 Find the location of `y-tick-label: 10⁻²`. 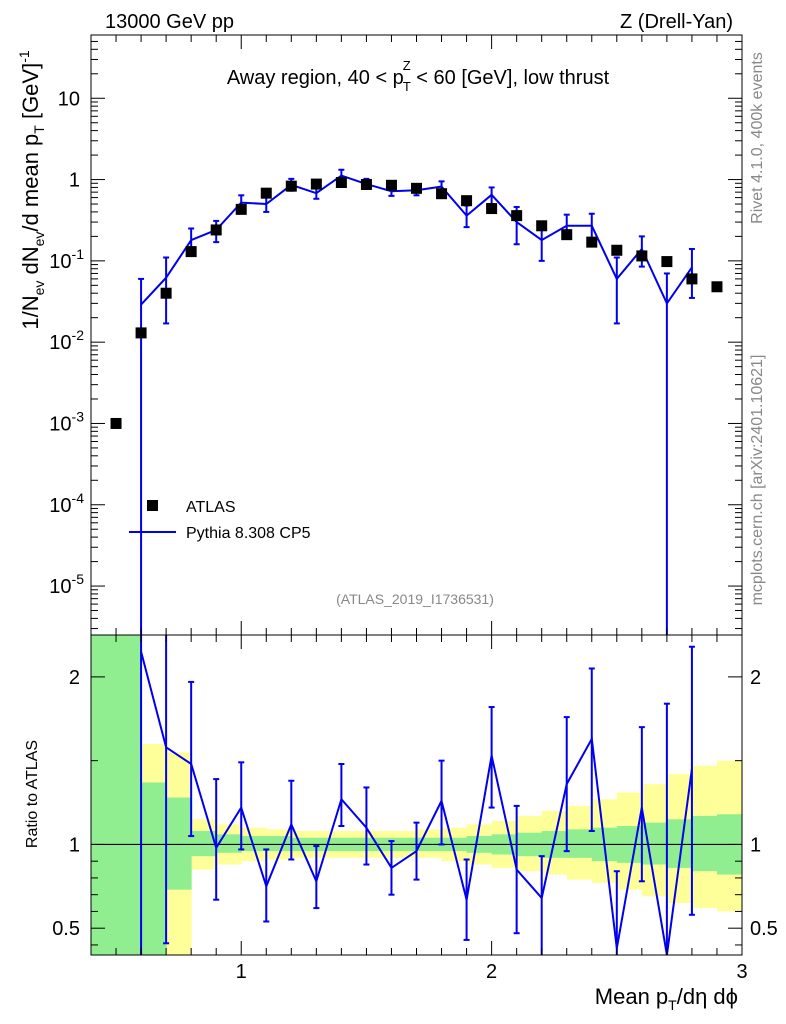

y-tick-label: 10⁻² is located at coordinates (66, 340).